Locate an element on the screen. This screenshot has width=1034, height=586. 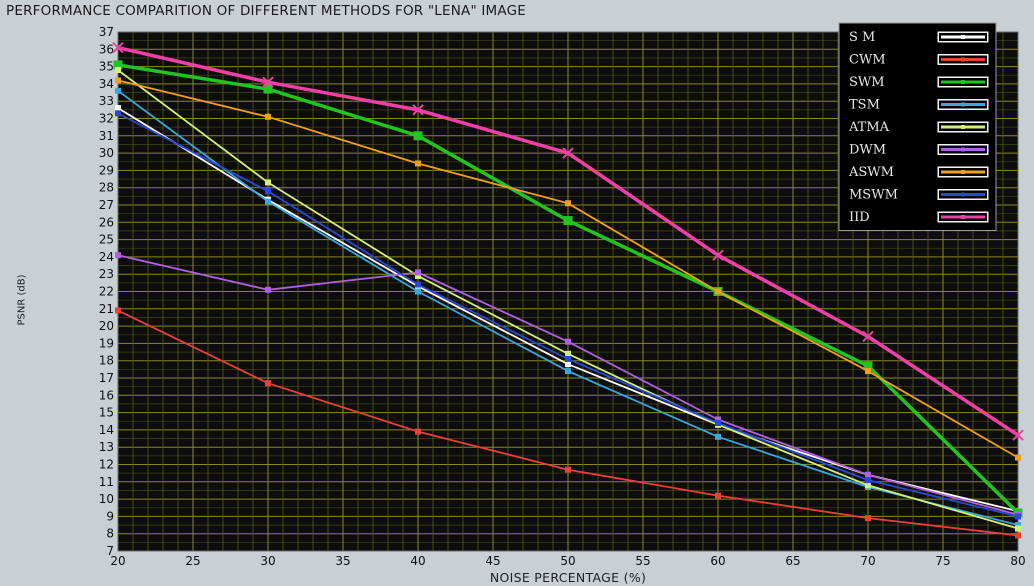
y-tick-label: 35 is located at coordinates (106, 67).